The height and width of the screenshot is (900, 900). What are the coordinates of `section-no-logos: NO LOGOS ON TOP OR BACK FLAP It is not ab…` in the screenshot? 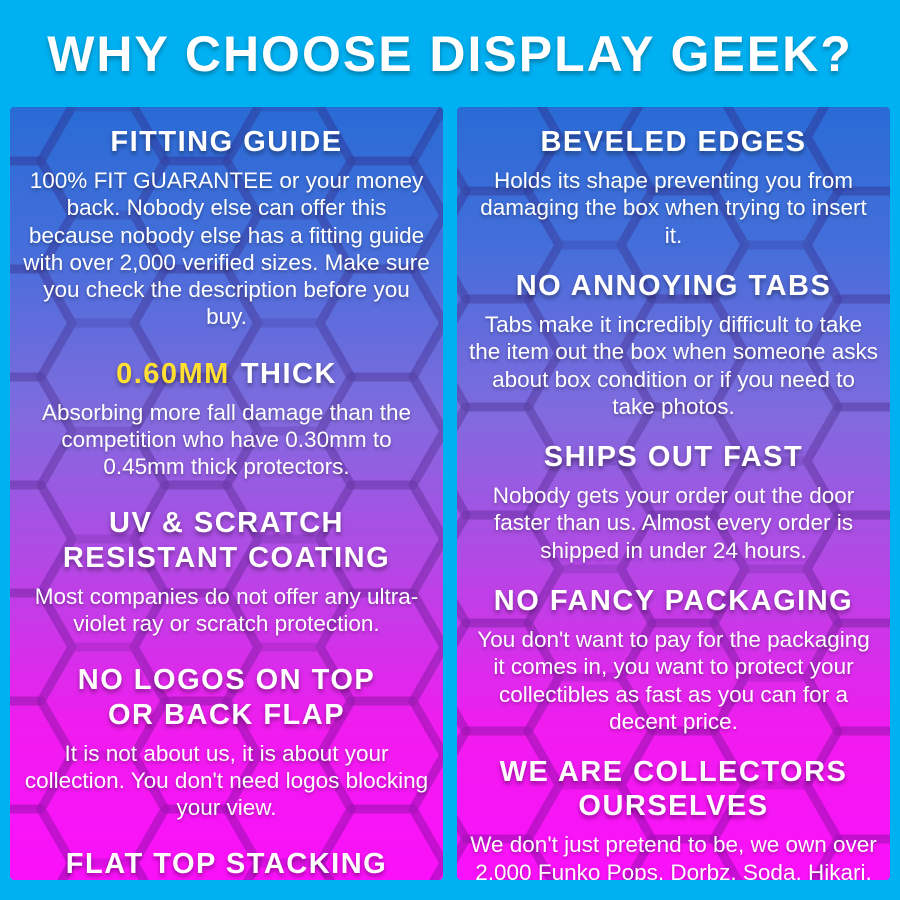 It's located at (226, 742).